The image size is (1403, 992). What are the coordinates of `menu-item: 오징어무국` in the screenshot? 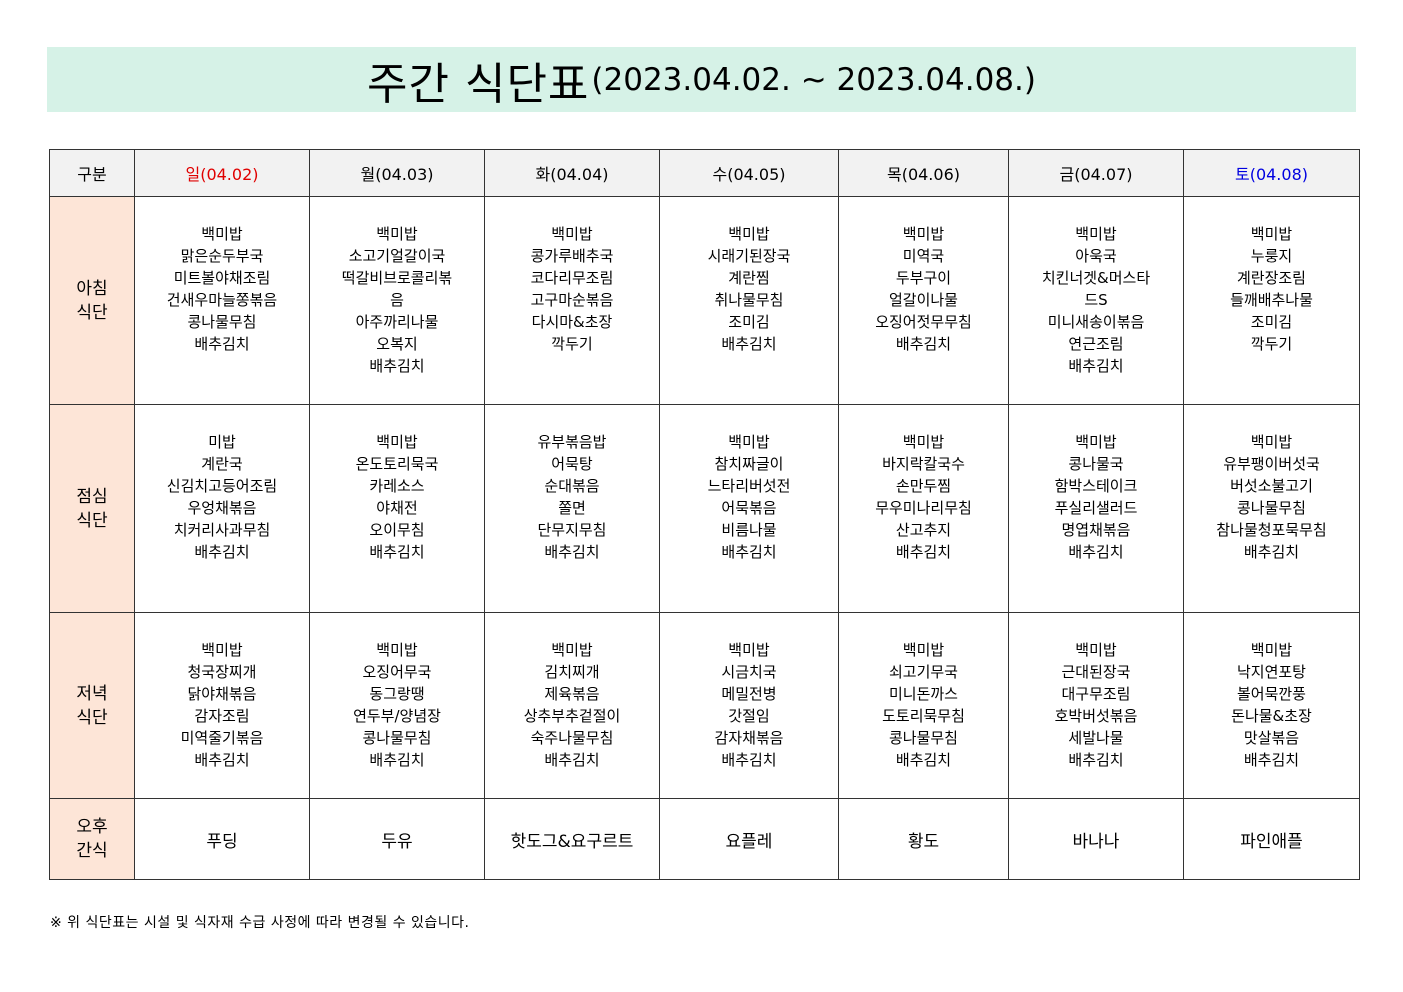 It's located at (397, 672).